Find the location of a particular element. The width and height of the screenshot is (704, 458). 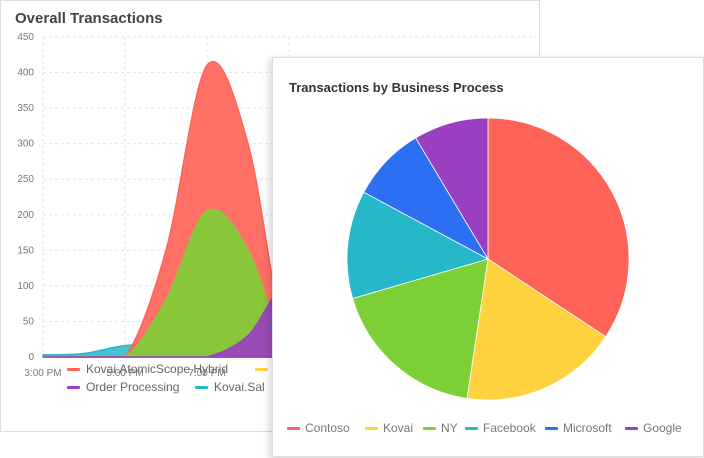

y-tick-label: 150 is located at coordinates (25, 250).